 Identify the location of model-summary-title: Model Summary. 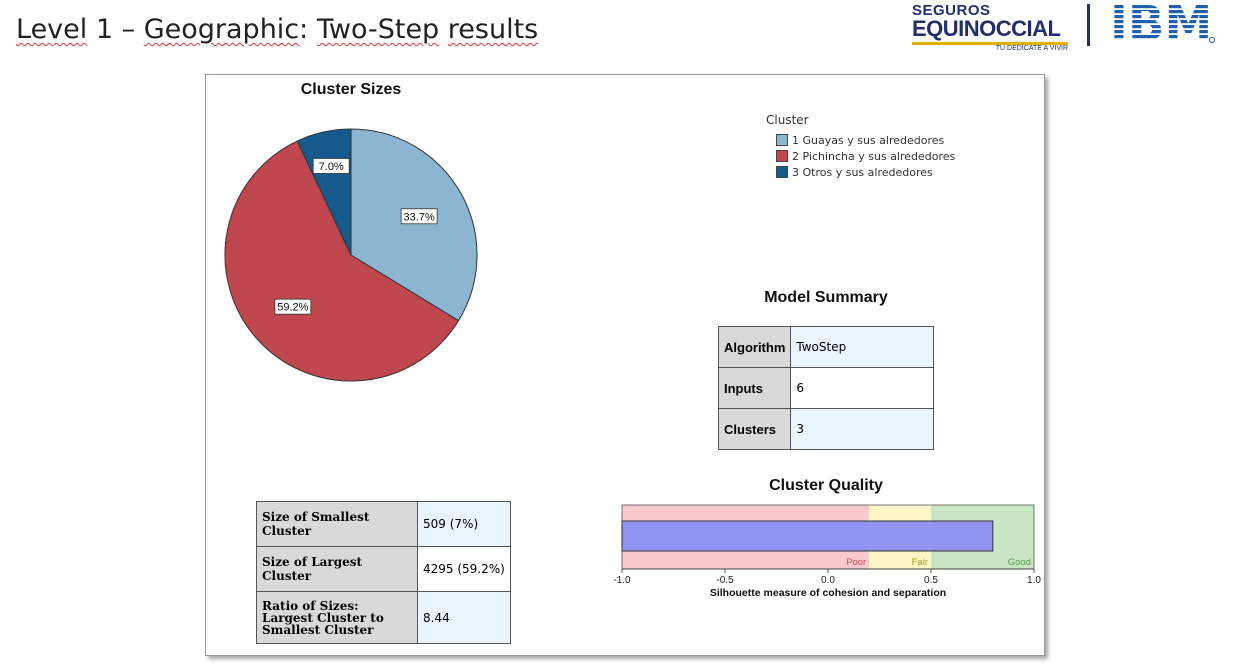
(826, 297).